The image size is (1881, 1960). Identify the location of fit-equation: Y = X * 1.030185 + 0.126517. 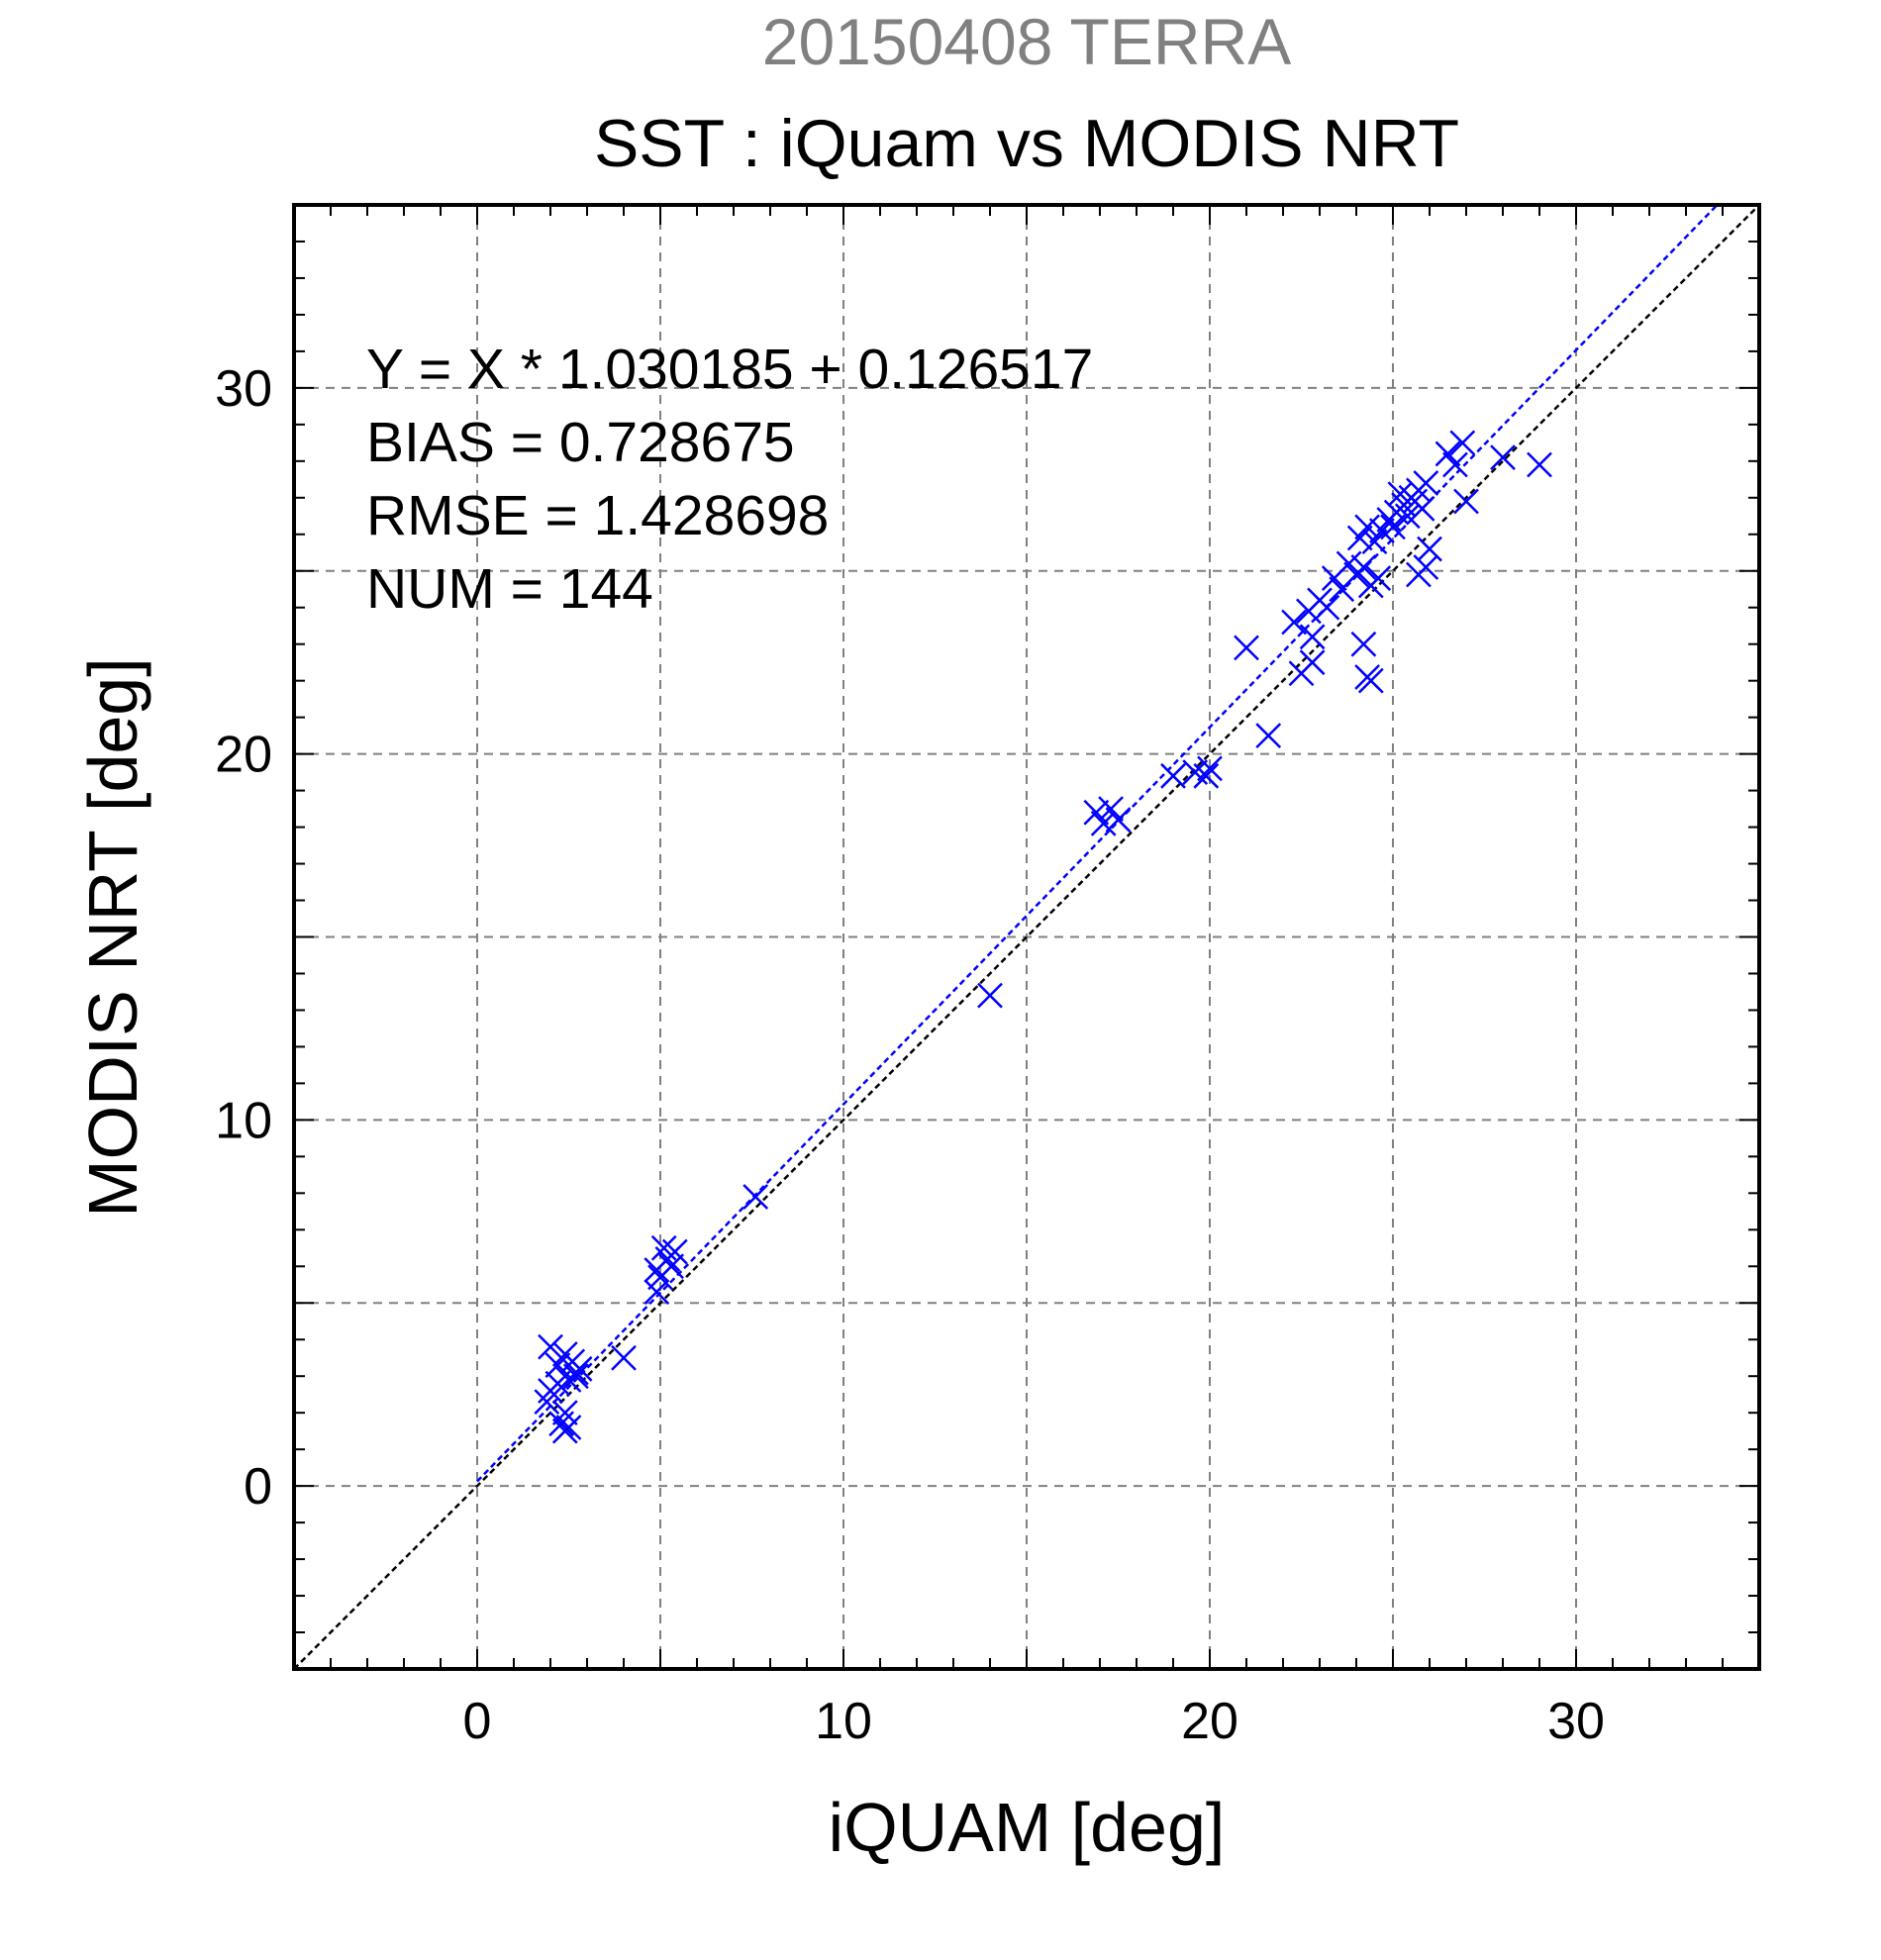
(730, 369).